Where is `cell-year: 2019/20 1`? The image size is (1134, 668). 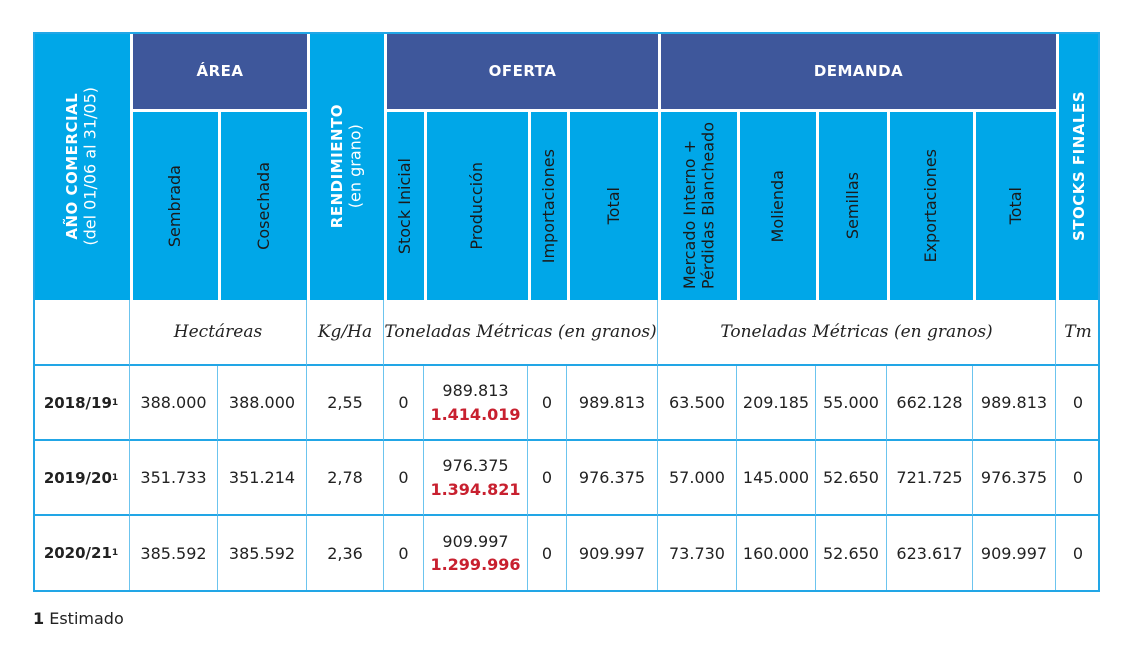 cell-year: 2019/20 1 is located at coordinates (81, 478).